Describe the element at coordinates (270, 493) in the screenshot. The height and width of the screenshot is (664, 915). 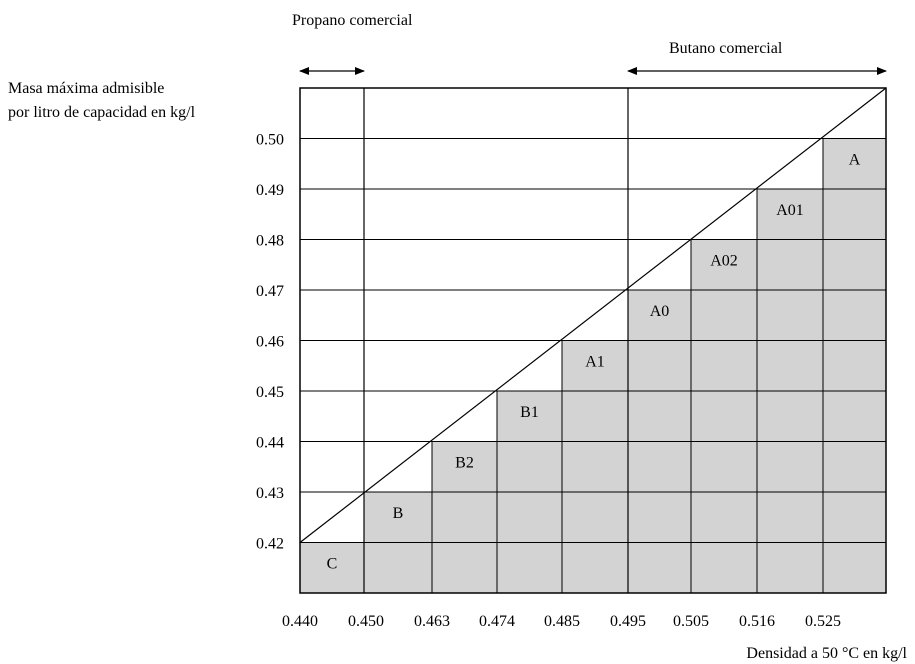
I see `y-tick-label: 0.43` at that location.